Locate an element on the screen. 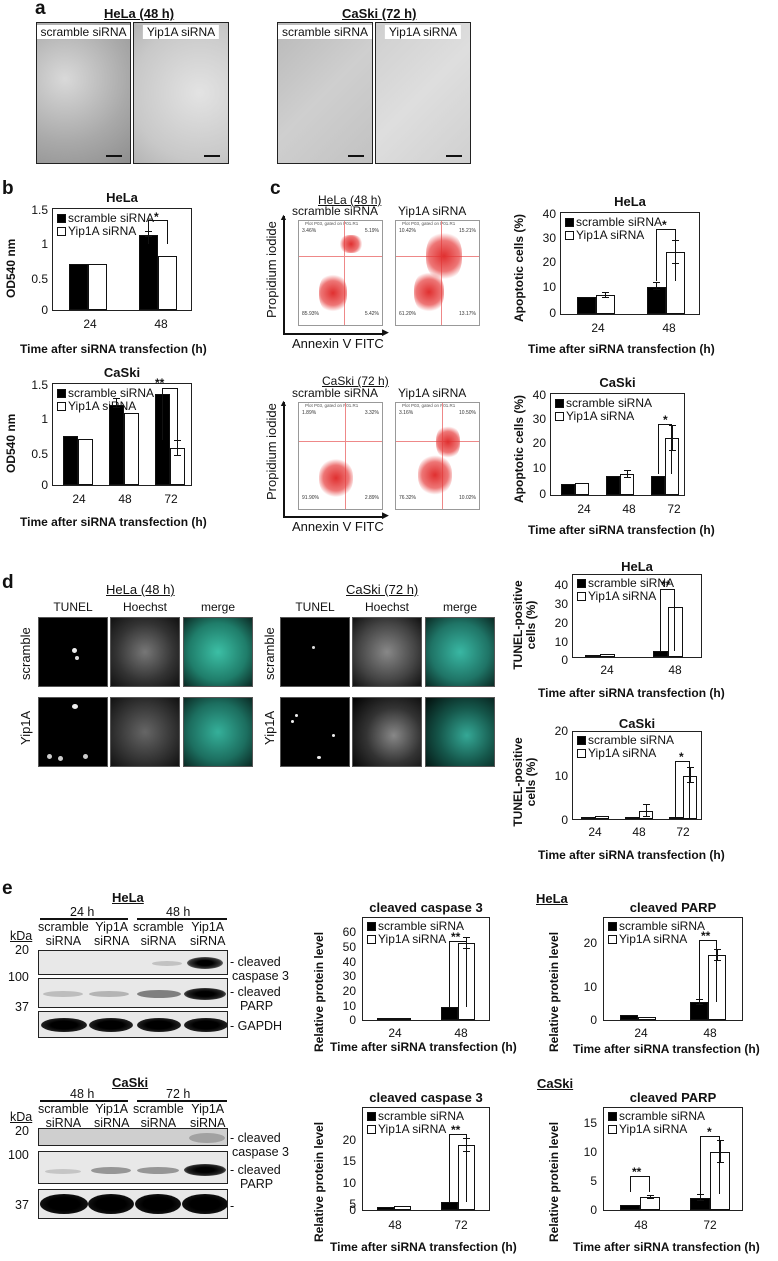 The height and width of the screenshot is (1261, 778). blot-caski-cleaved-caspase3 is located at coordinates (133, 1137).